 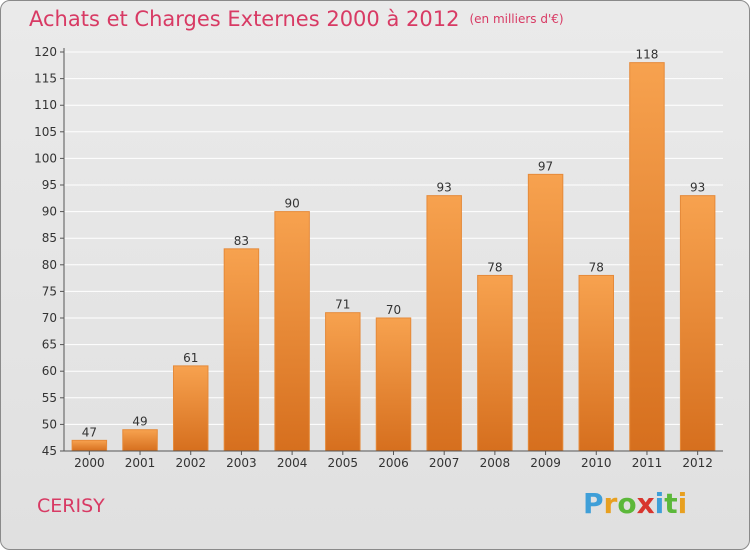 I want to click on y-tick-label: 85, so click(x=49, y=238).